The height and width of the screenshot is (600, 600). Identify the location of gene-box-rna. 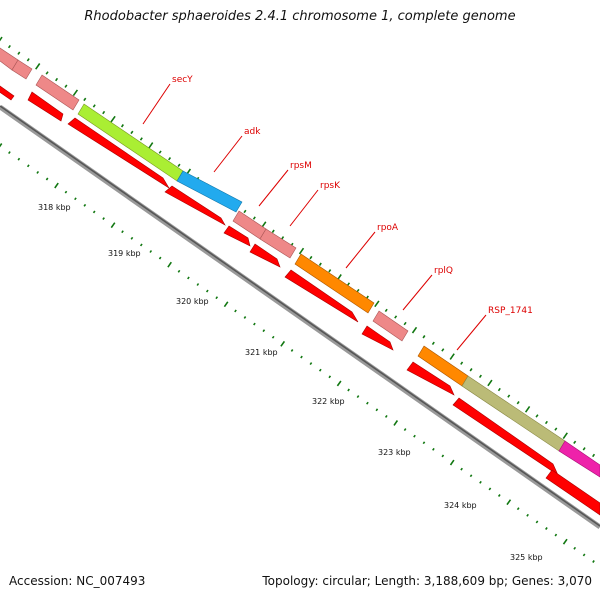
(22, 69).